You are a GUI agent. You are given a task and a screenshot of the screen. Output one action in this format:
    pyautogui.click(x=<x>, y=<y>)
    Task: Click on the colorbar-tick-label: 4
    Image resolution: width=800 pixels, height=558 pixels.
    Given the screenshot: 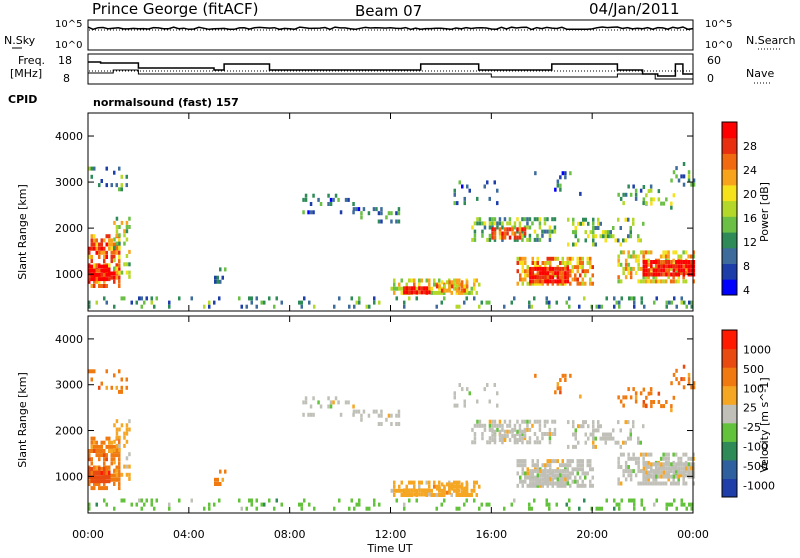 What is the action you would take?
    pyautogui.click(x=746, y=290)
    